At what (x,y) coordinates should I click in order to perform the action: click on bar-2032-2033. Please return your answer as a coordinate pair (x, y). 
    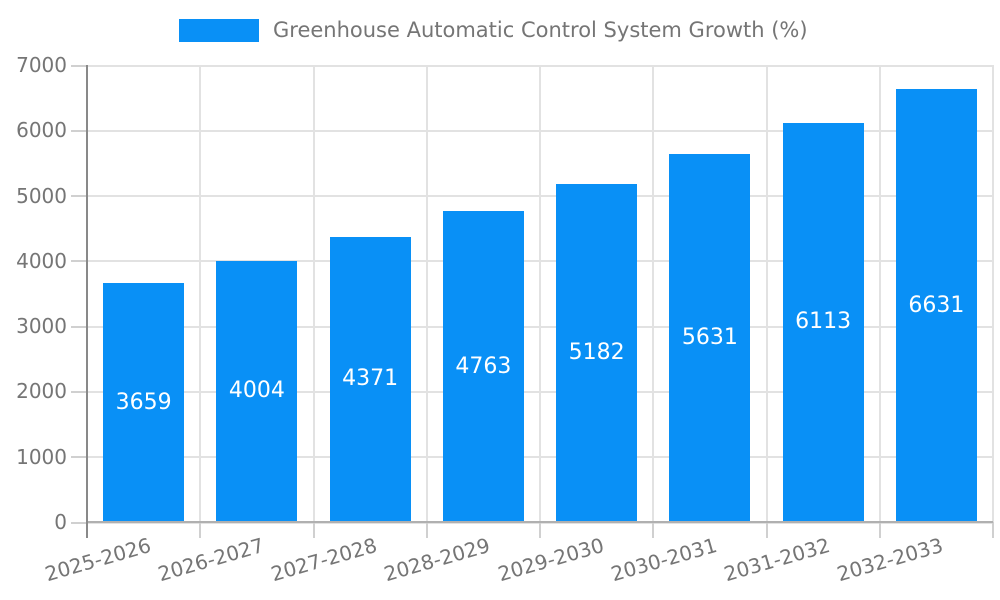
    Looking at the image, I should click on (936, 305).